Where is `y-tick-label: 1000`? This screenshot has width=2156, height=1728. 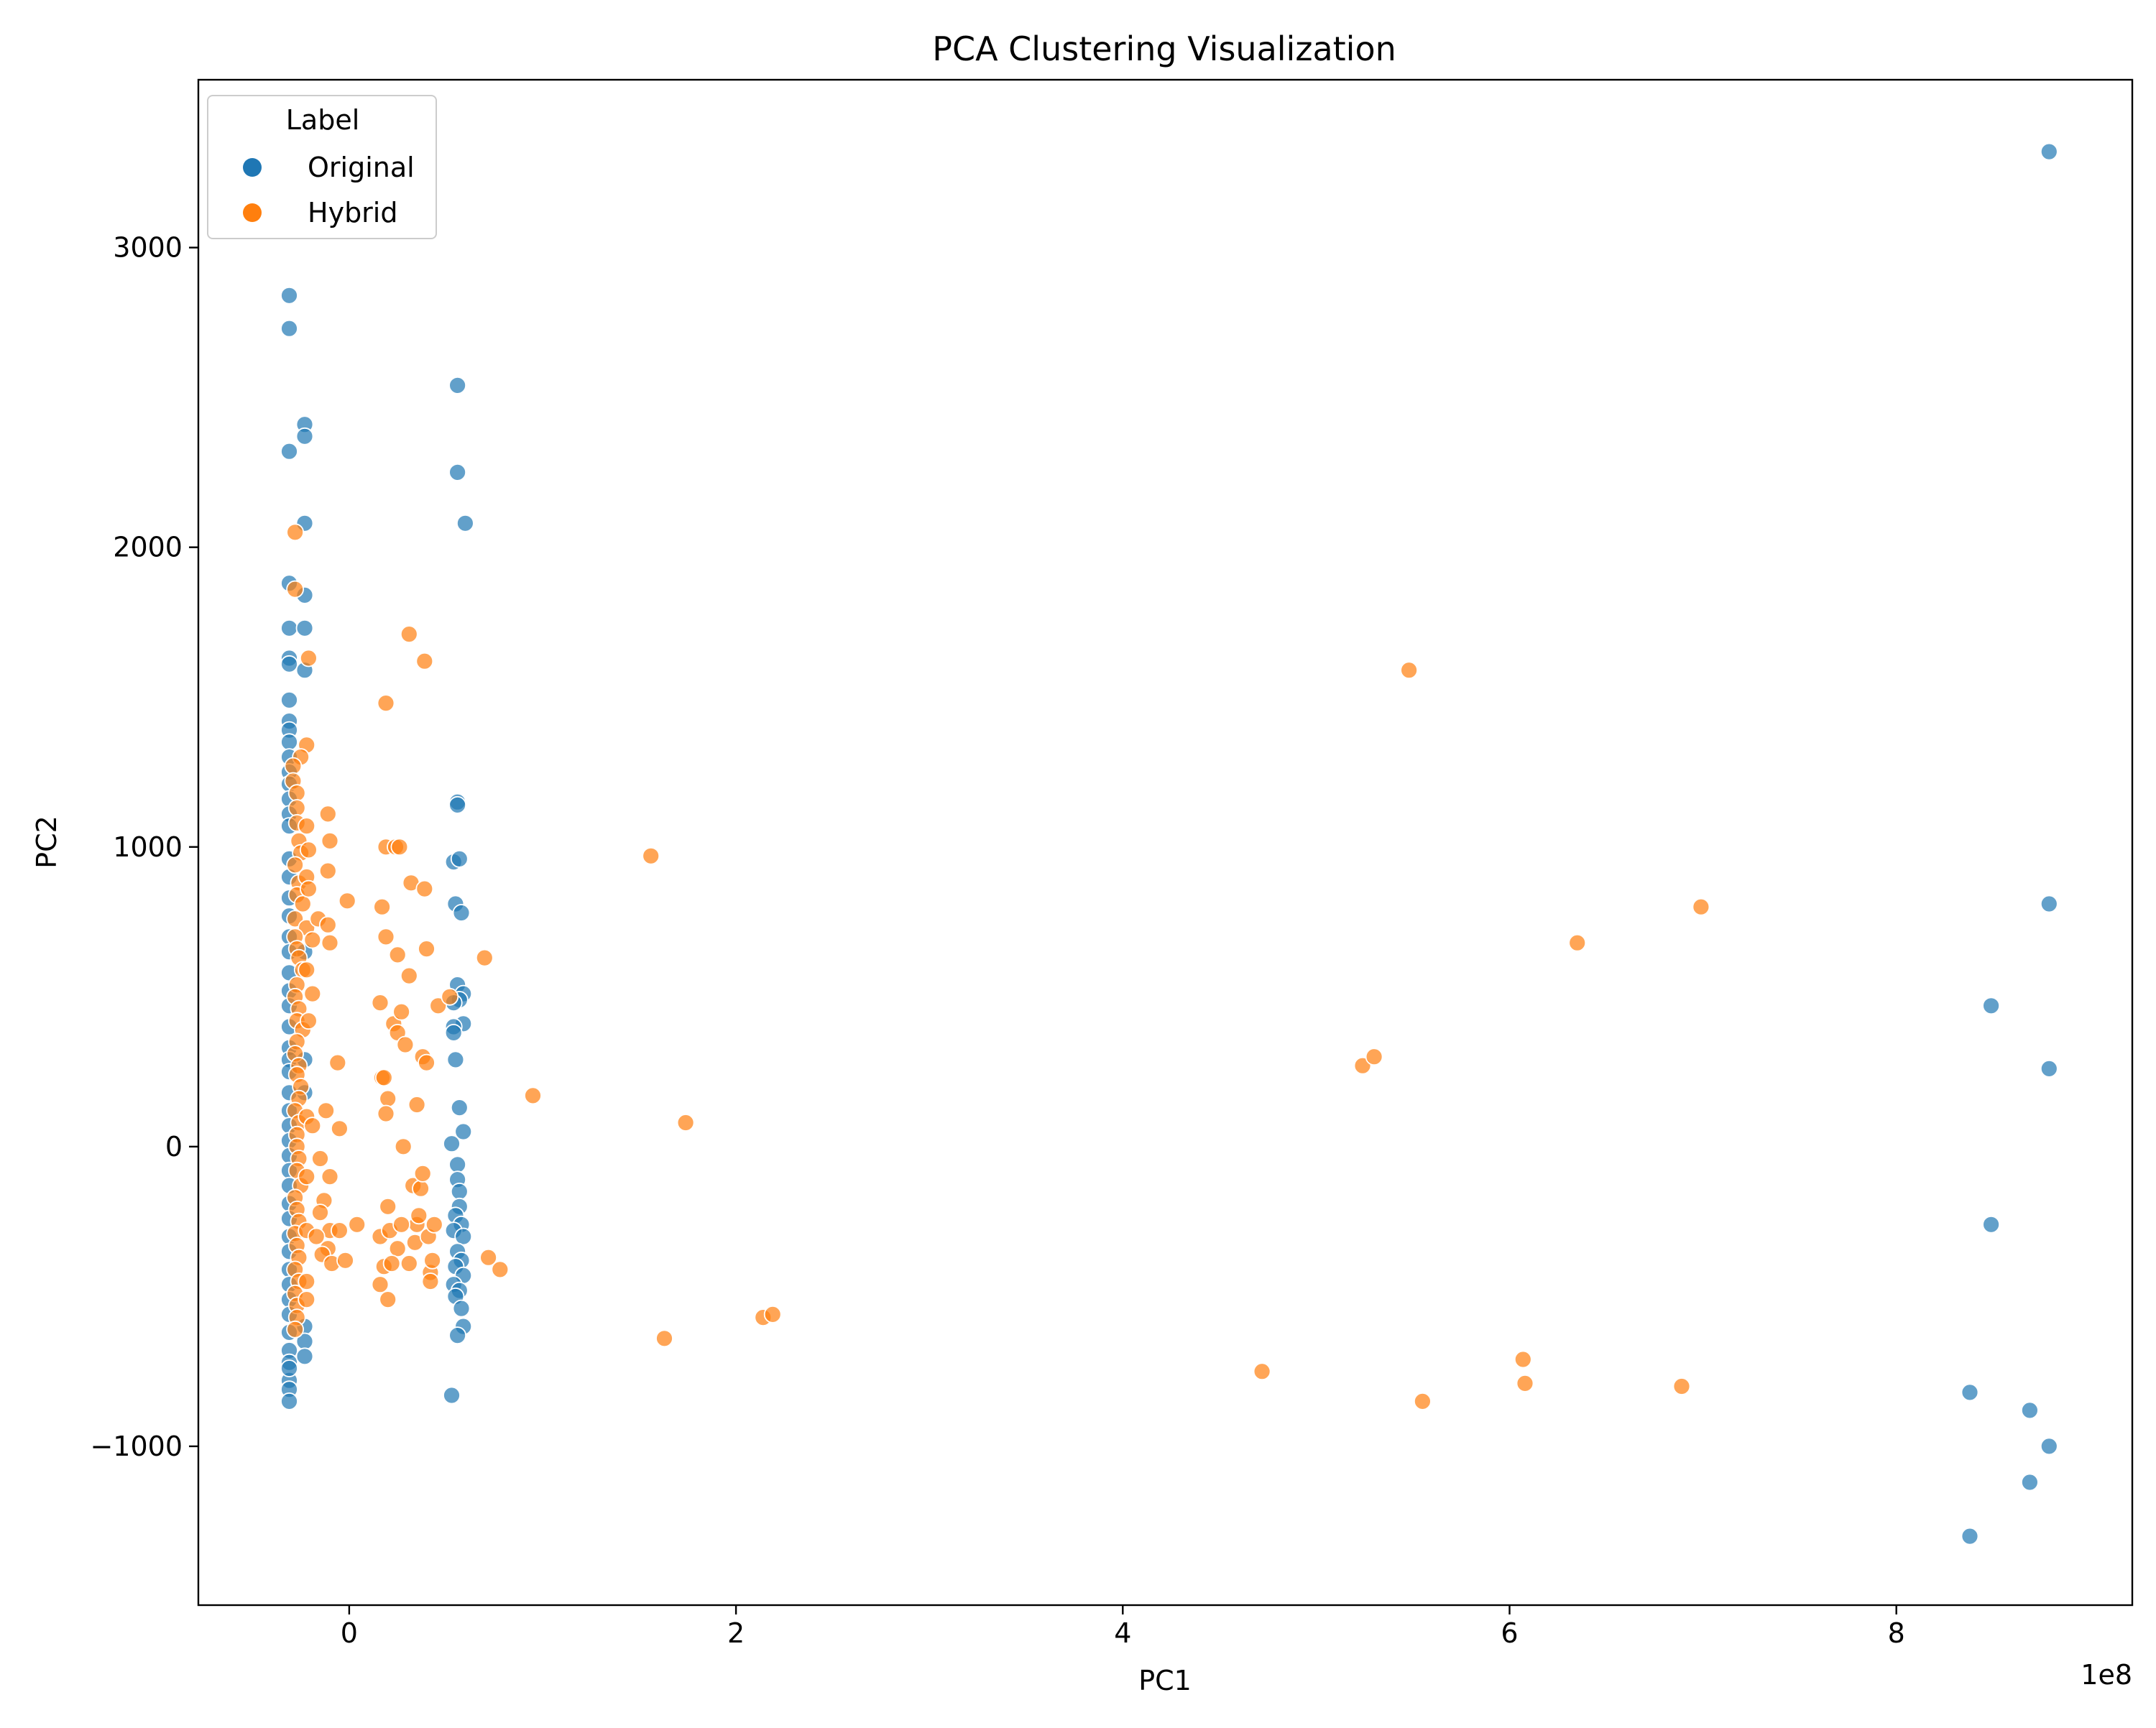
y-tick-label: 1000 is located at coordinates (148, 847).